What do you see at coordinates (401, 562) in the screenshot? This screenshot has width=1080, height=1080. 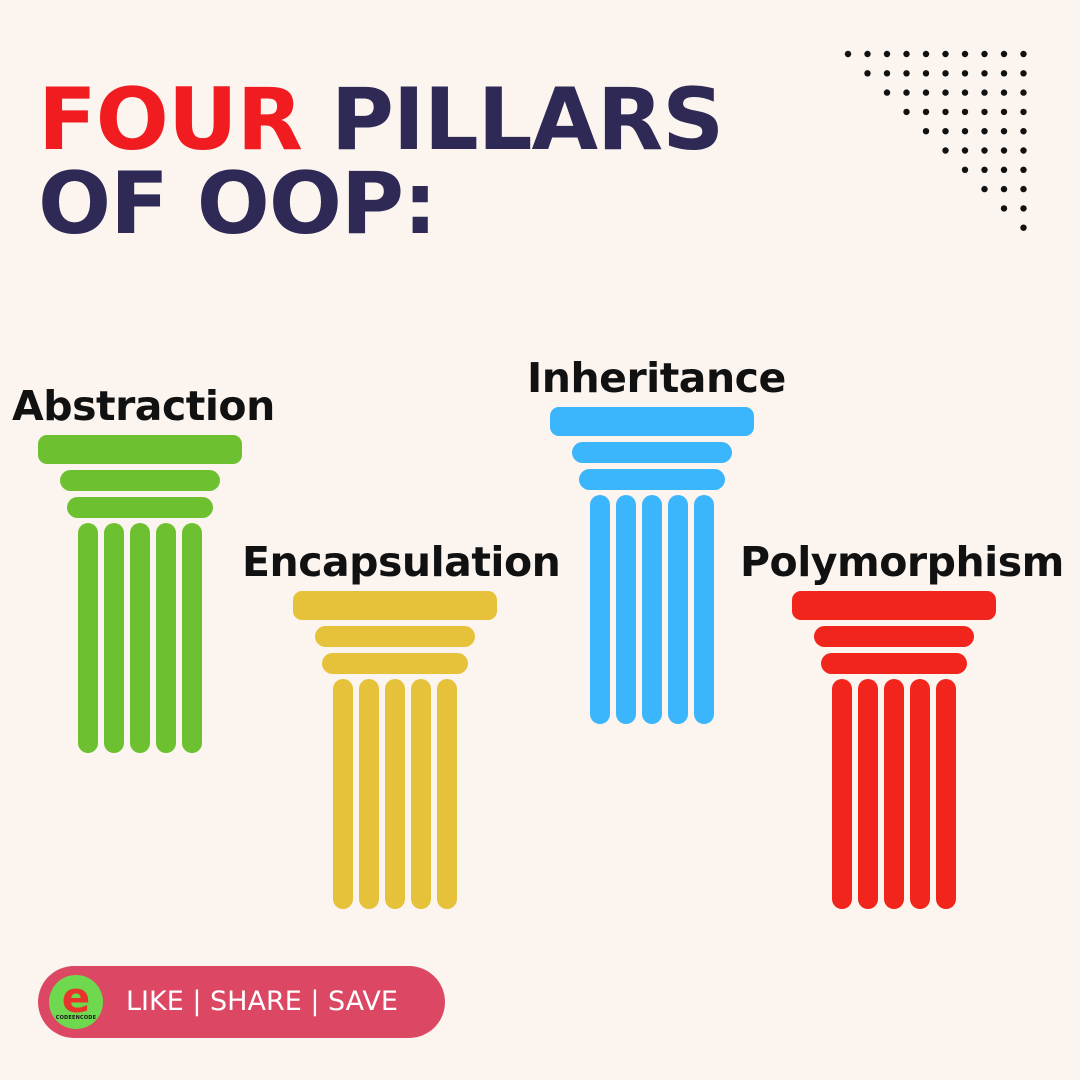 I see `pillar-label-encapsulation: Encapsulation` at bounding box center [401, 562].